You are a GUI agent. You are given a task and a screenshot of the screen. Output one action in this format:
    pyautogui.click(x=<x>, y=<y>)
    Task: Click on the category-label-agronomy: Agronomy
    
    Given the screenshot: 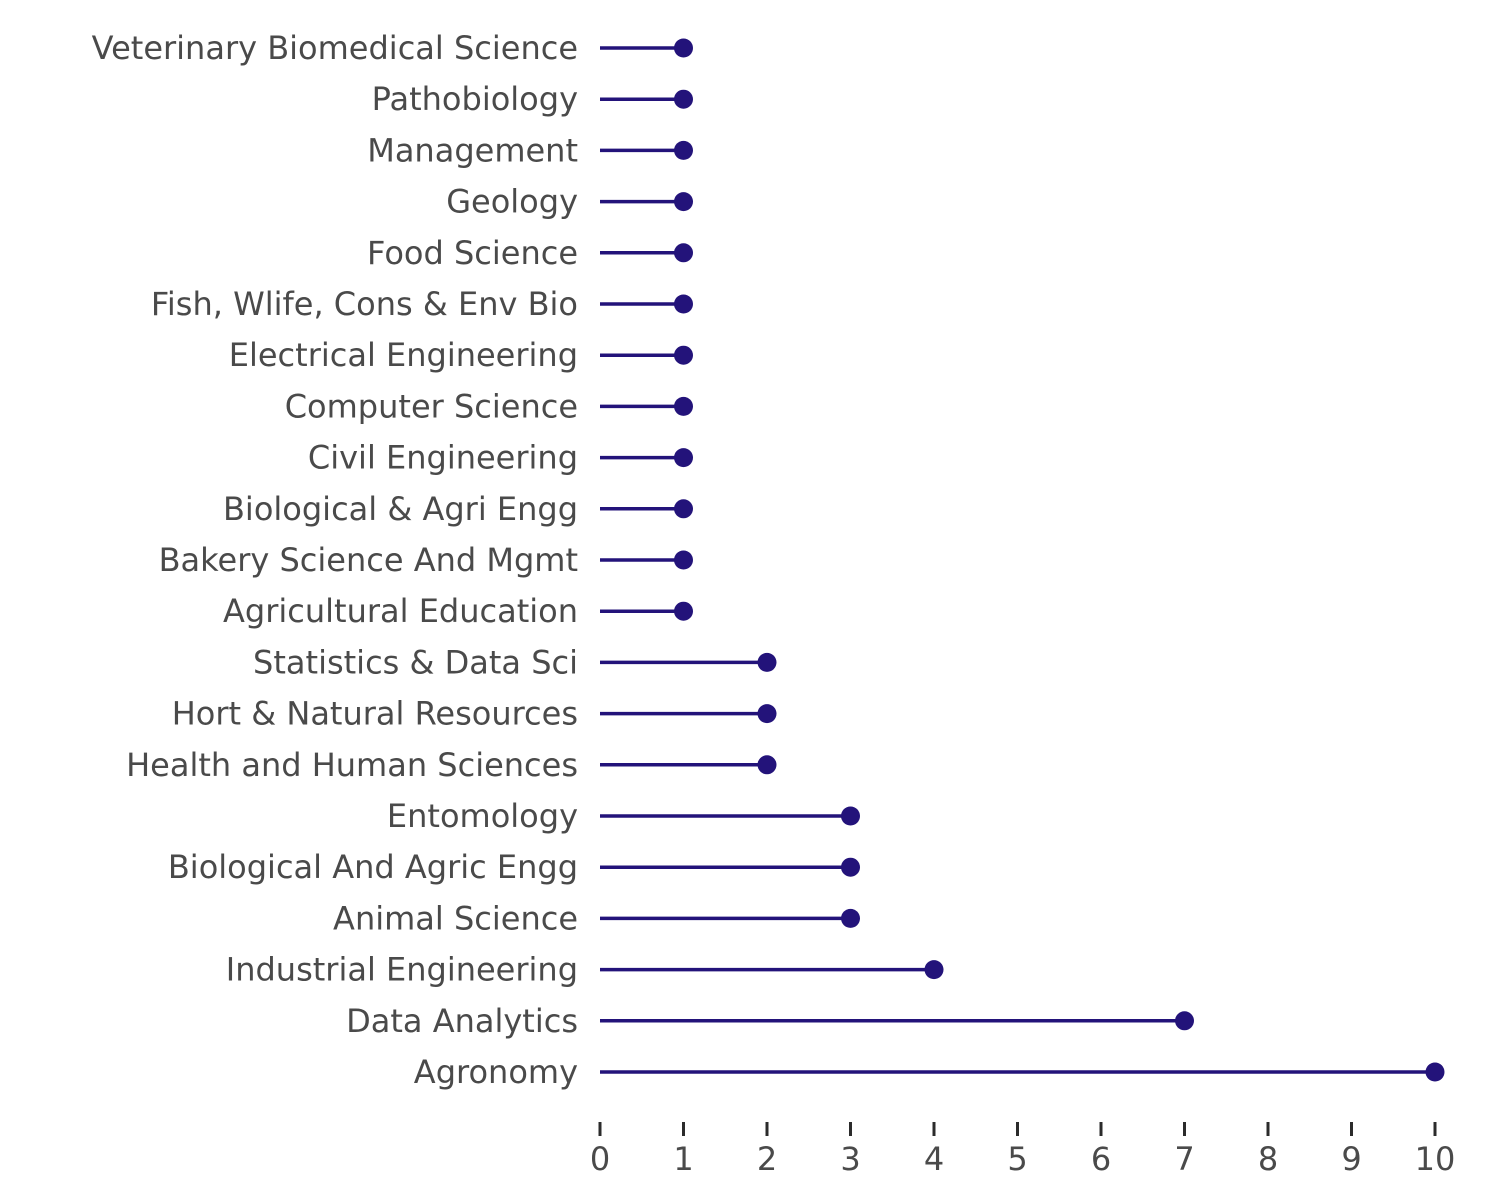 What is the action you would take?
    pyautogui.click(x=496, y=1072)
    